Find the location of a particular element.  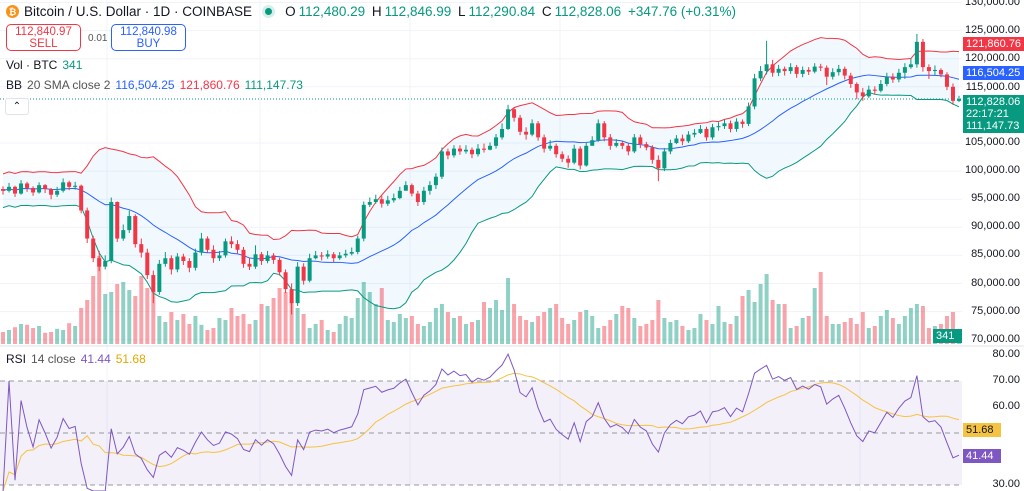

price-axis-label: 120,000.00 is located at coordinates (992, 58).